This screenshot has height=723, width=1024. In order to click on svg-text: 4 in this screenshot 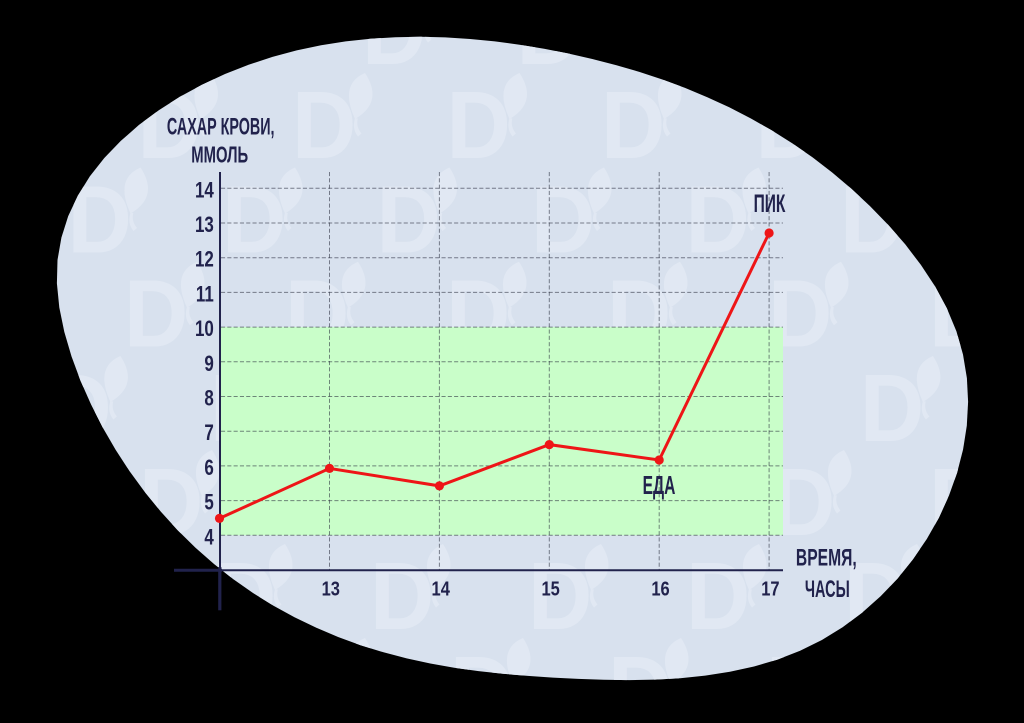, I will do `click(208, 537)`.